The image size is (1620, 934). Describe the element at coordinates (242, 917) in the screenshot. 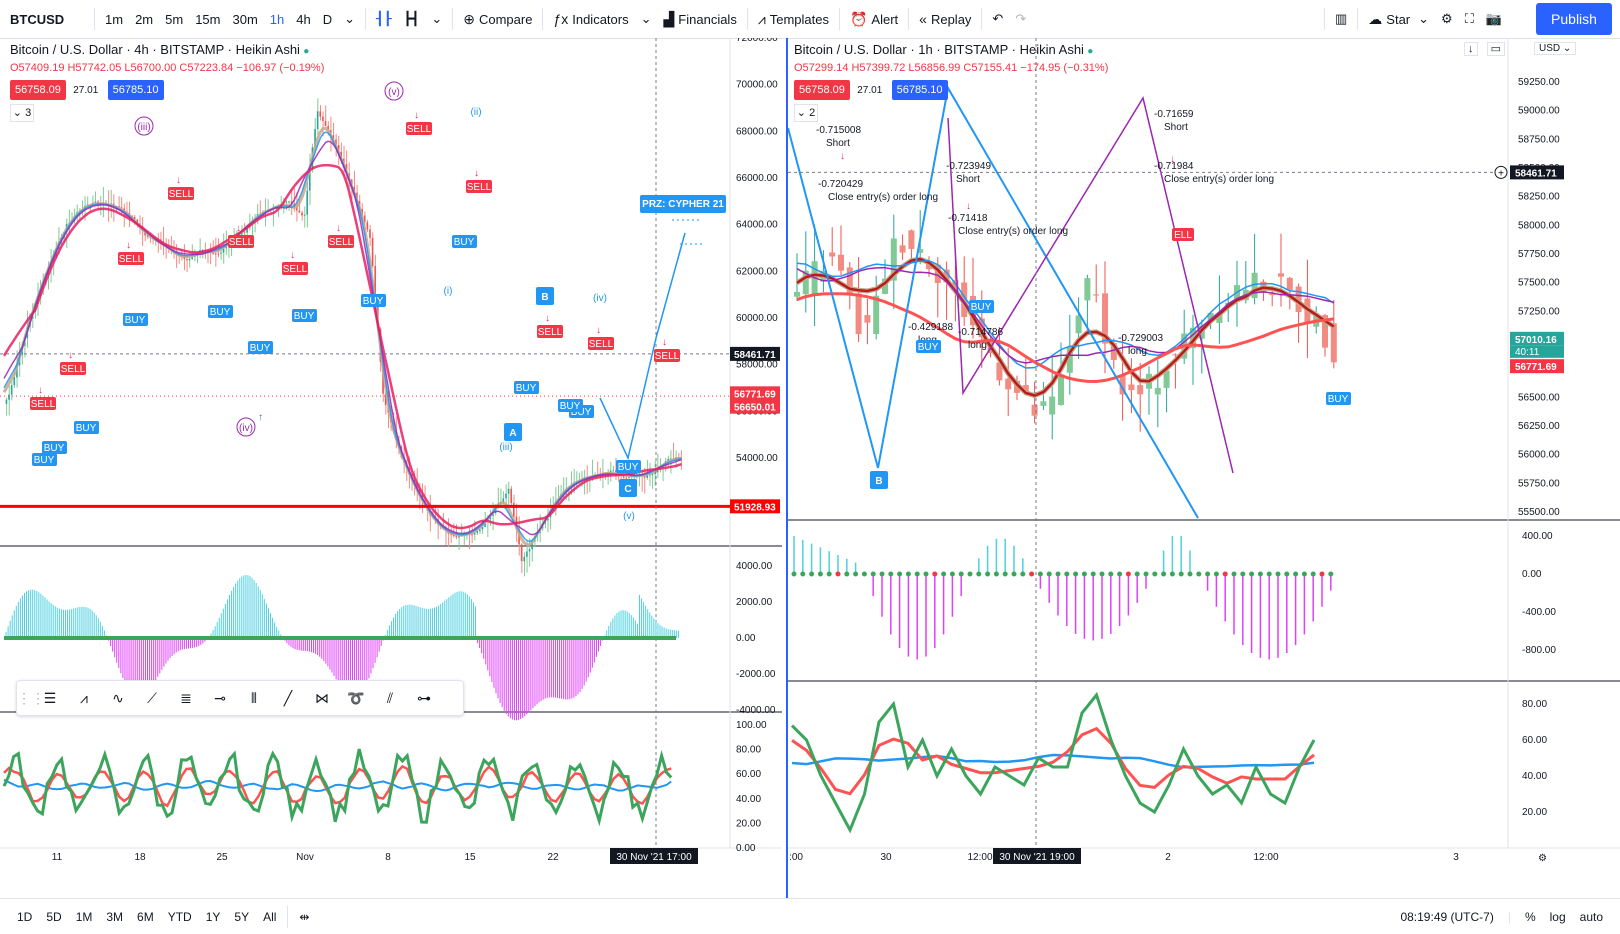

I see `range-5y: 5Y` at that location.